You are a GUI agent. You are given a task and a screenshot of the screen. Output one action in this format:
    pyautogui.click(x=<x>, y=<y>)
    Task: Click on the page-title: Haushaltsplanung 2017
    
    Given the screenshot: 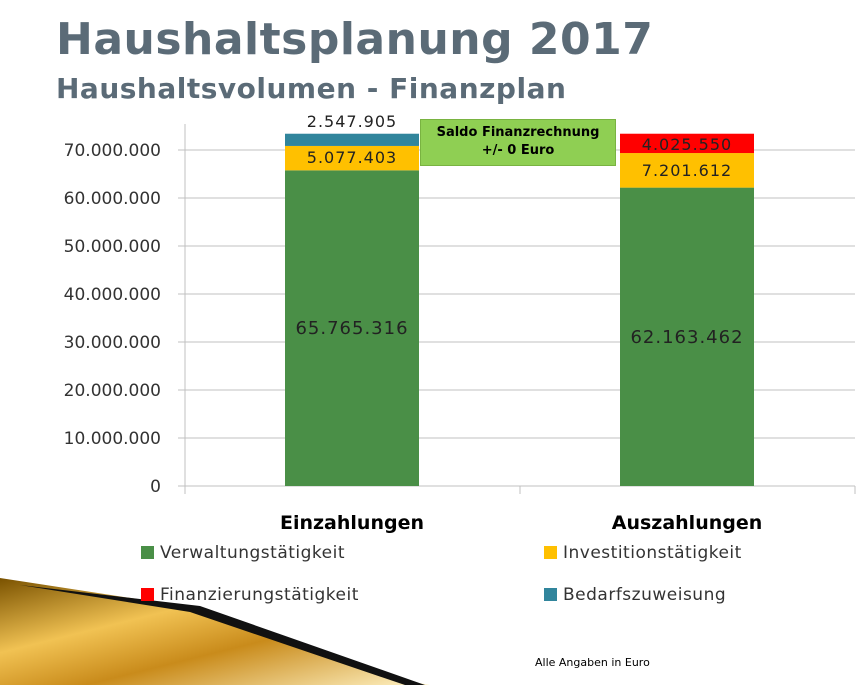 What is the action you would take?
    pyautogui.click(x=355, y=39)
    